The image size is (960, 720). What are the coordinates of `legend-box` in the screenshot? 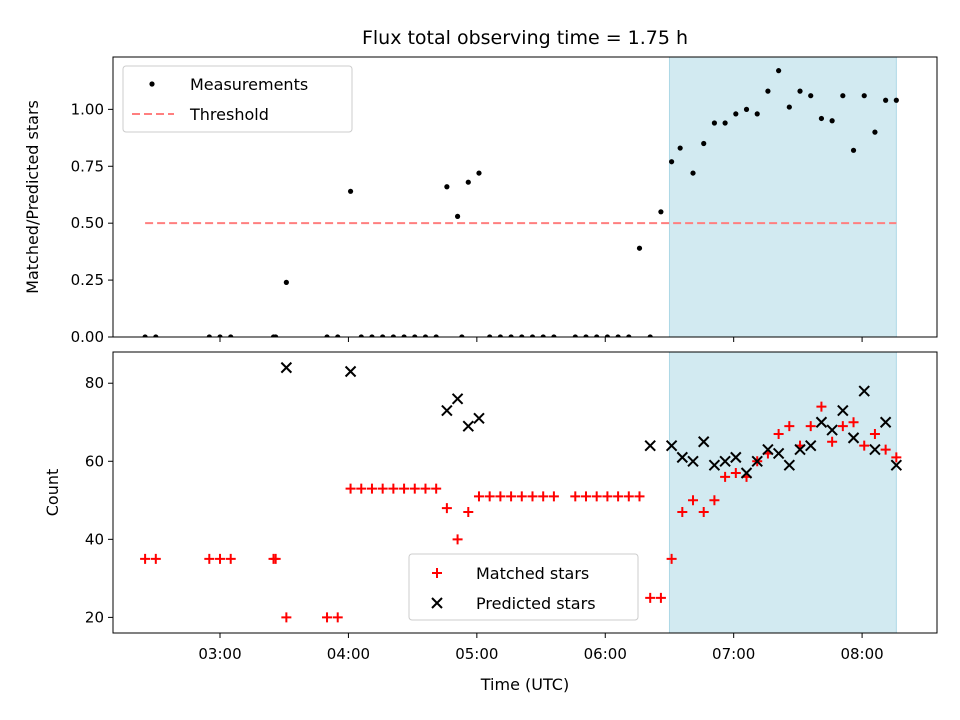 It's located at (237, 99).